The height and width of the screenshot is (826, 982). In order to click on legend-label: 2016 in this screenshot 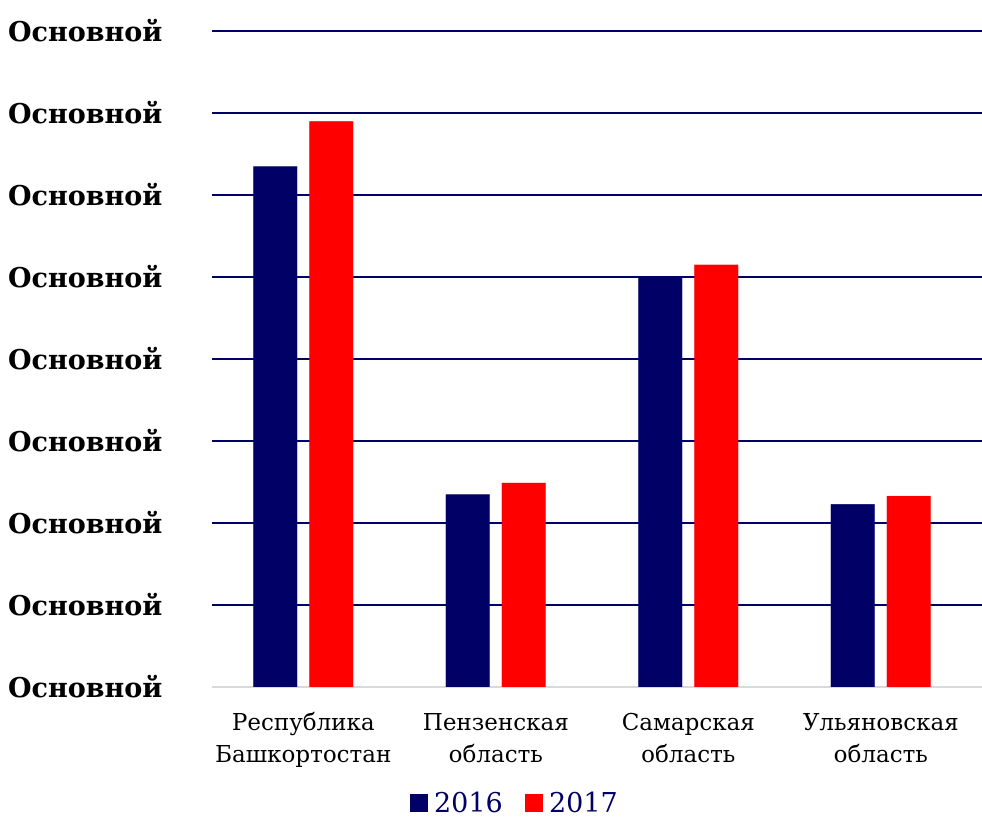, I will do `click(468, 803)`.